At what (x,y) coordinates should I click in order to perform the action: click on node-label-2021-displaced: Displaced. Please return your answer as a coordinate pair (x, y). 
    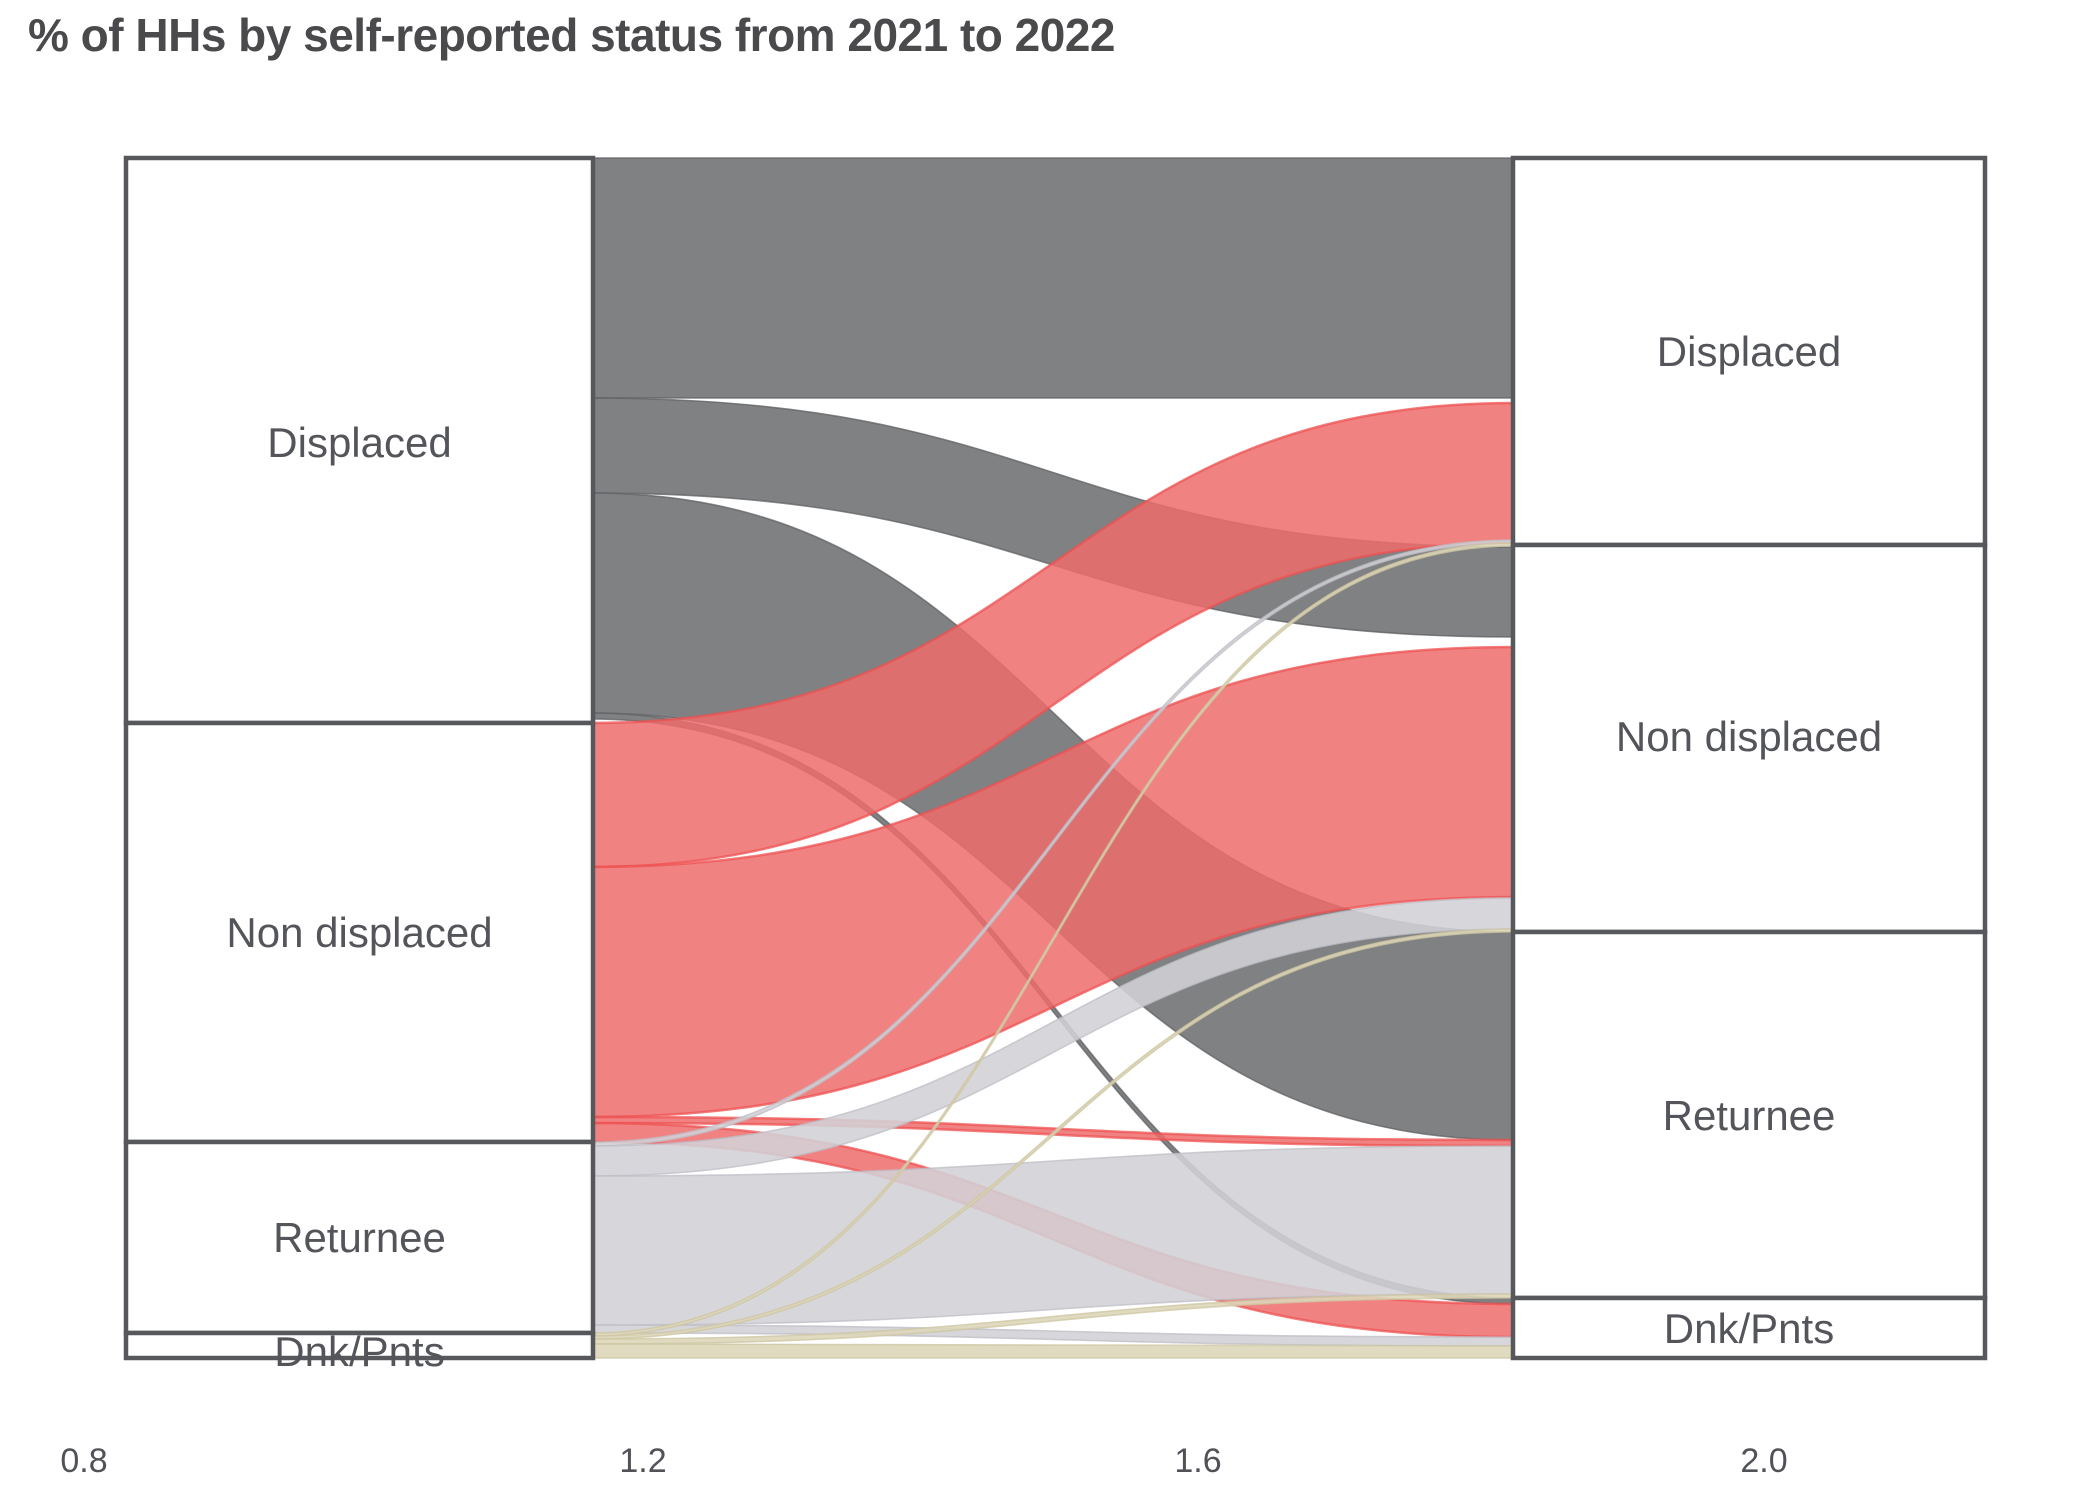
    Looking at the image, I should click on (359, 442).